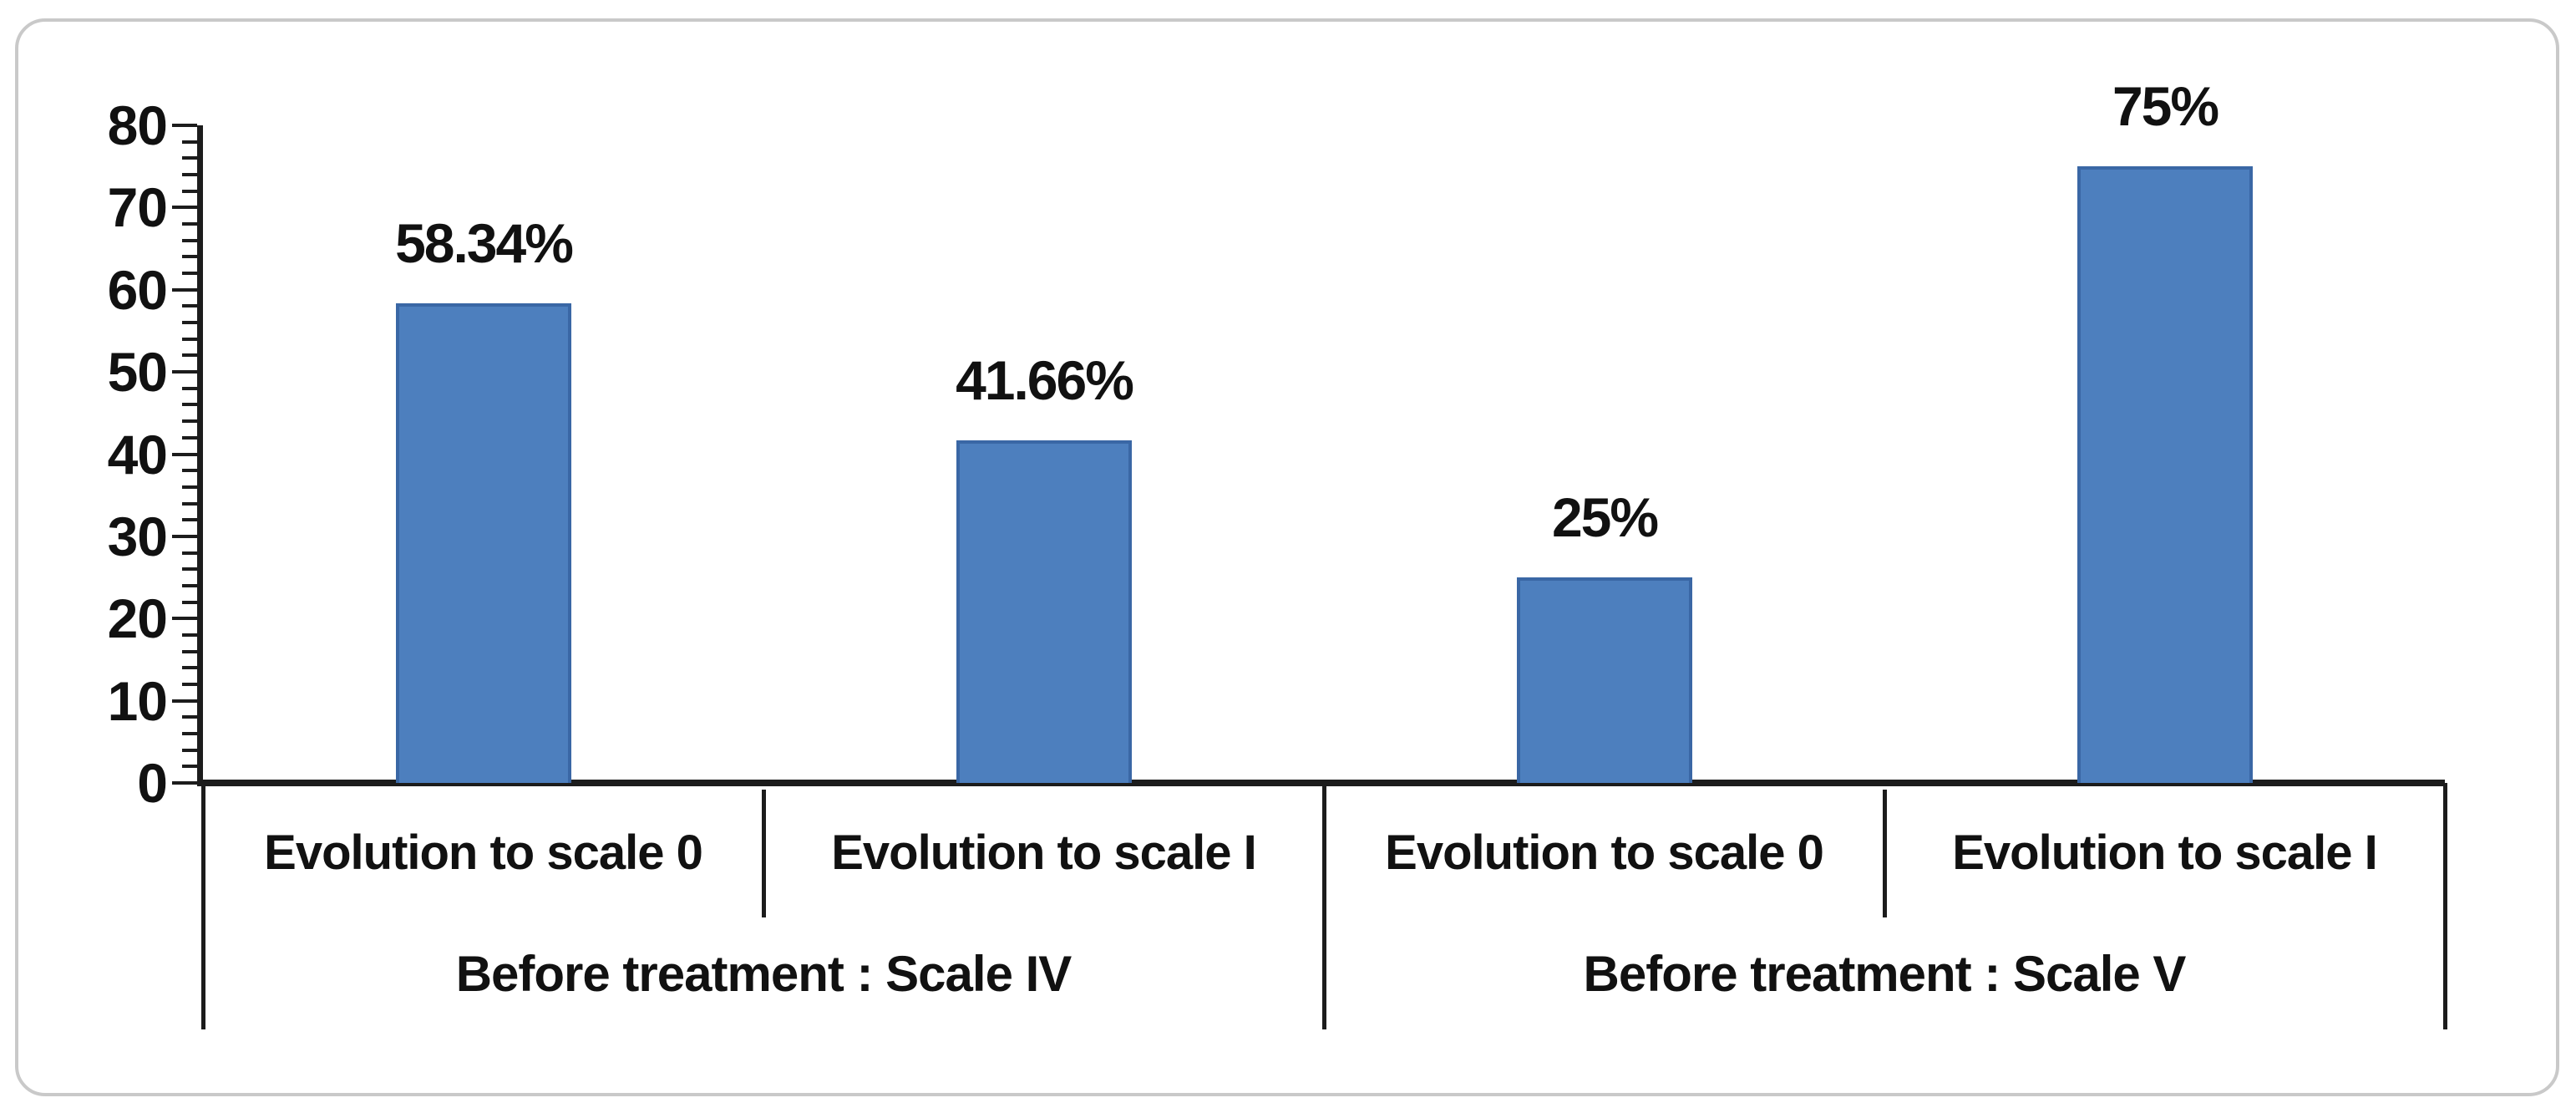 The height and width of the screenshot is (1118, 2576). Describe the element at coordinates (2165, 106) in the screenshot. I see `bar-data-label: 75%` at that location.